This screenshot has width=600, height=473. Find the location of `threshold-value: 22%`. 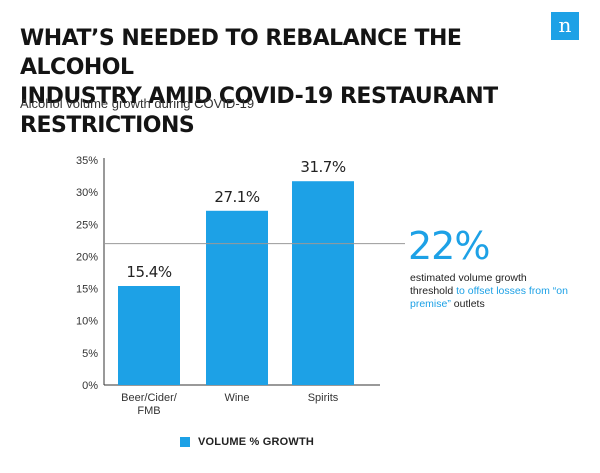

threshold-value: 22% is located at coordinates (449, 246).